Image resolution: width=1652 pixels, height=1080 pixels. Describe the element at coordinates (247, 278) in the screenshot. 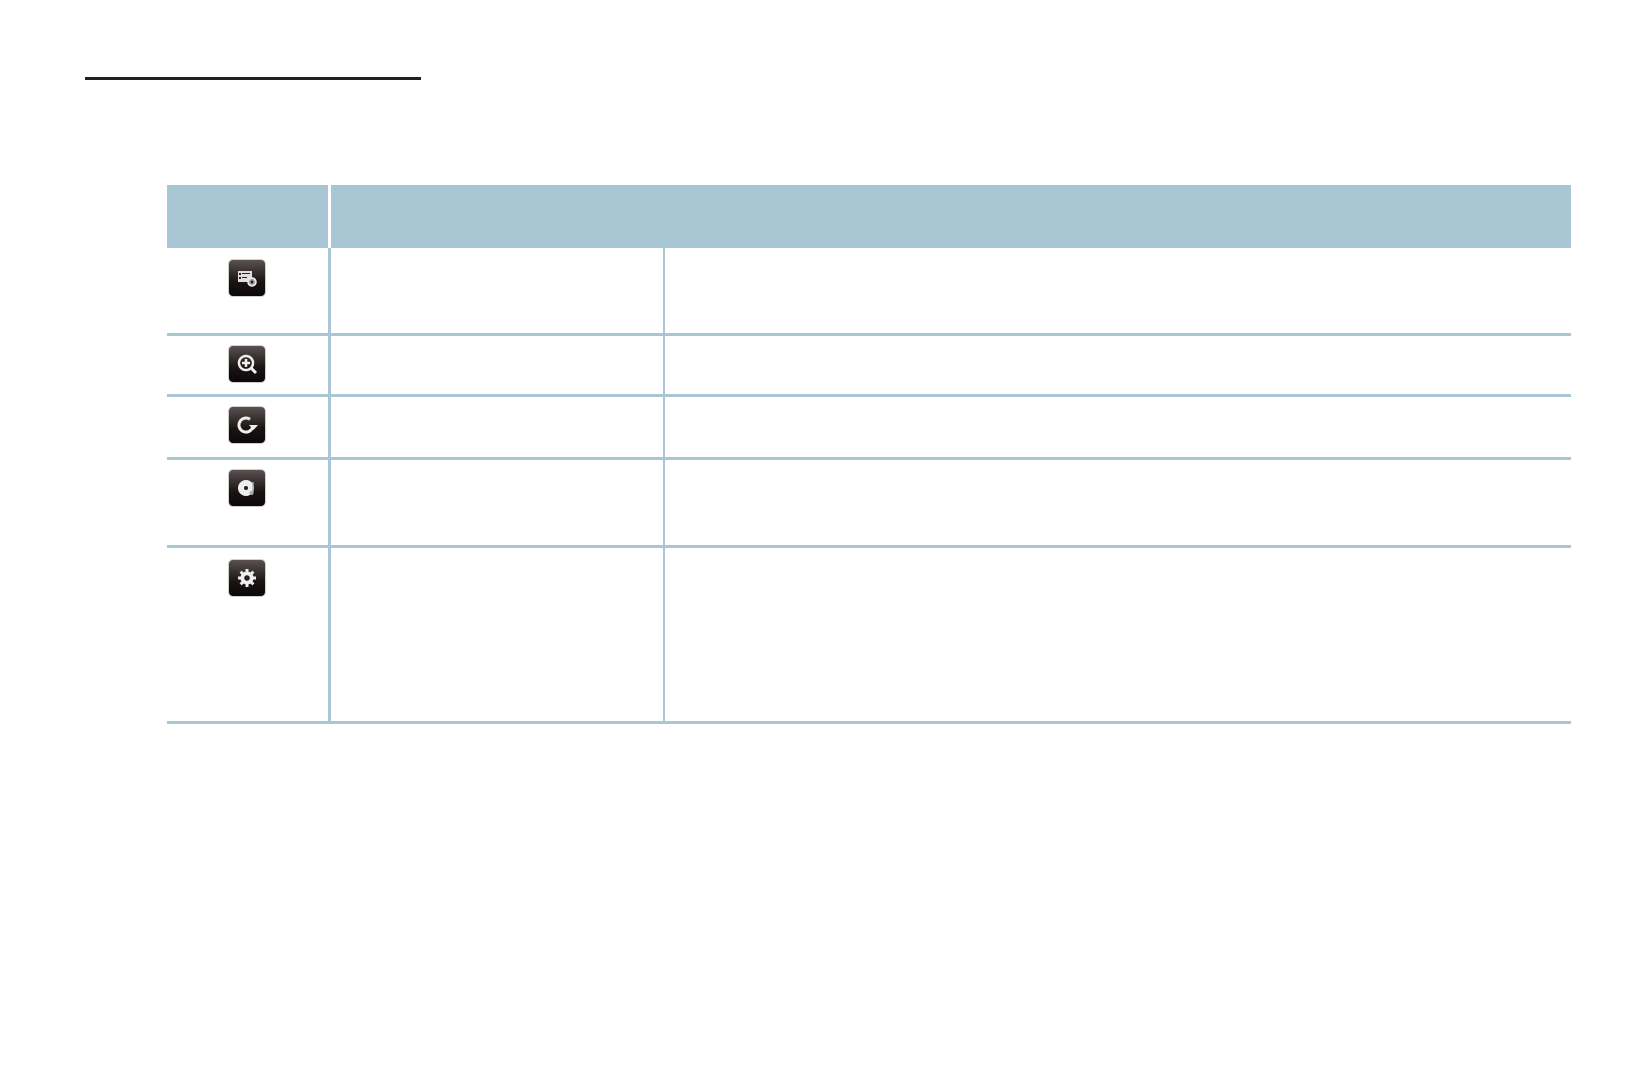

I see `screen-settings-icon` at that location.